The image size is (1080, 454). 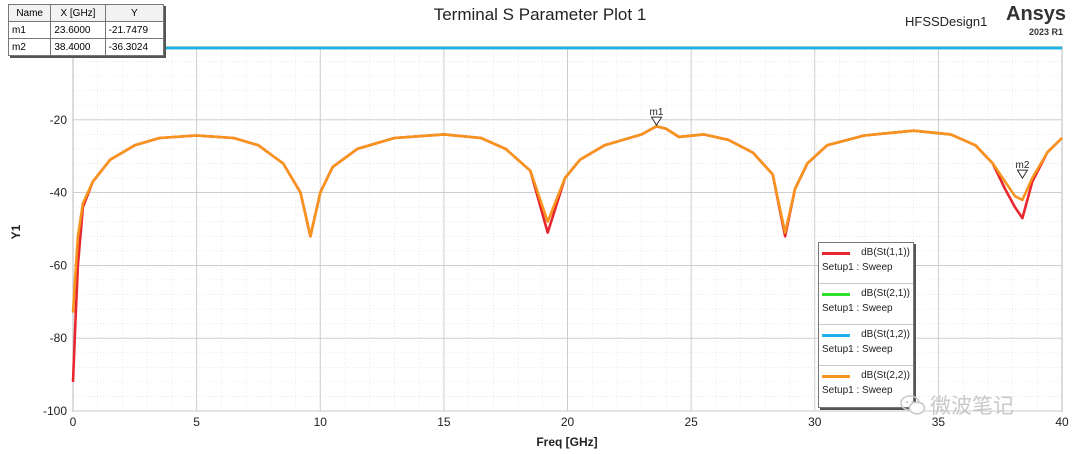 What do you see at coordinates (885, 293) in the screenshot?
I see `legend-series-name: dB(St(2,1))` at bounding box center [885, 293].